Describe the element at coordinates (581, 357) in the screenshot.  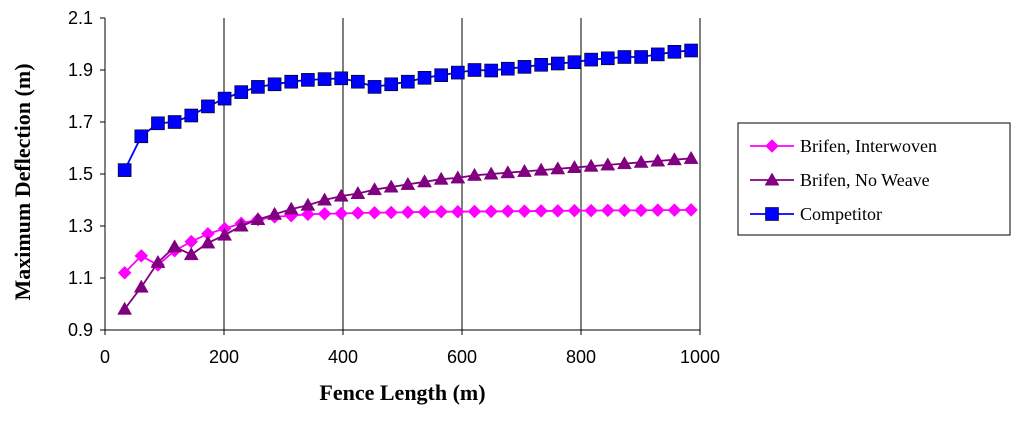
I see `x-tick-label: 800` at that location.